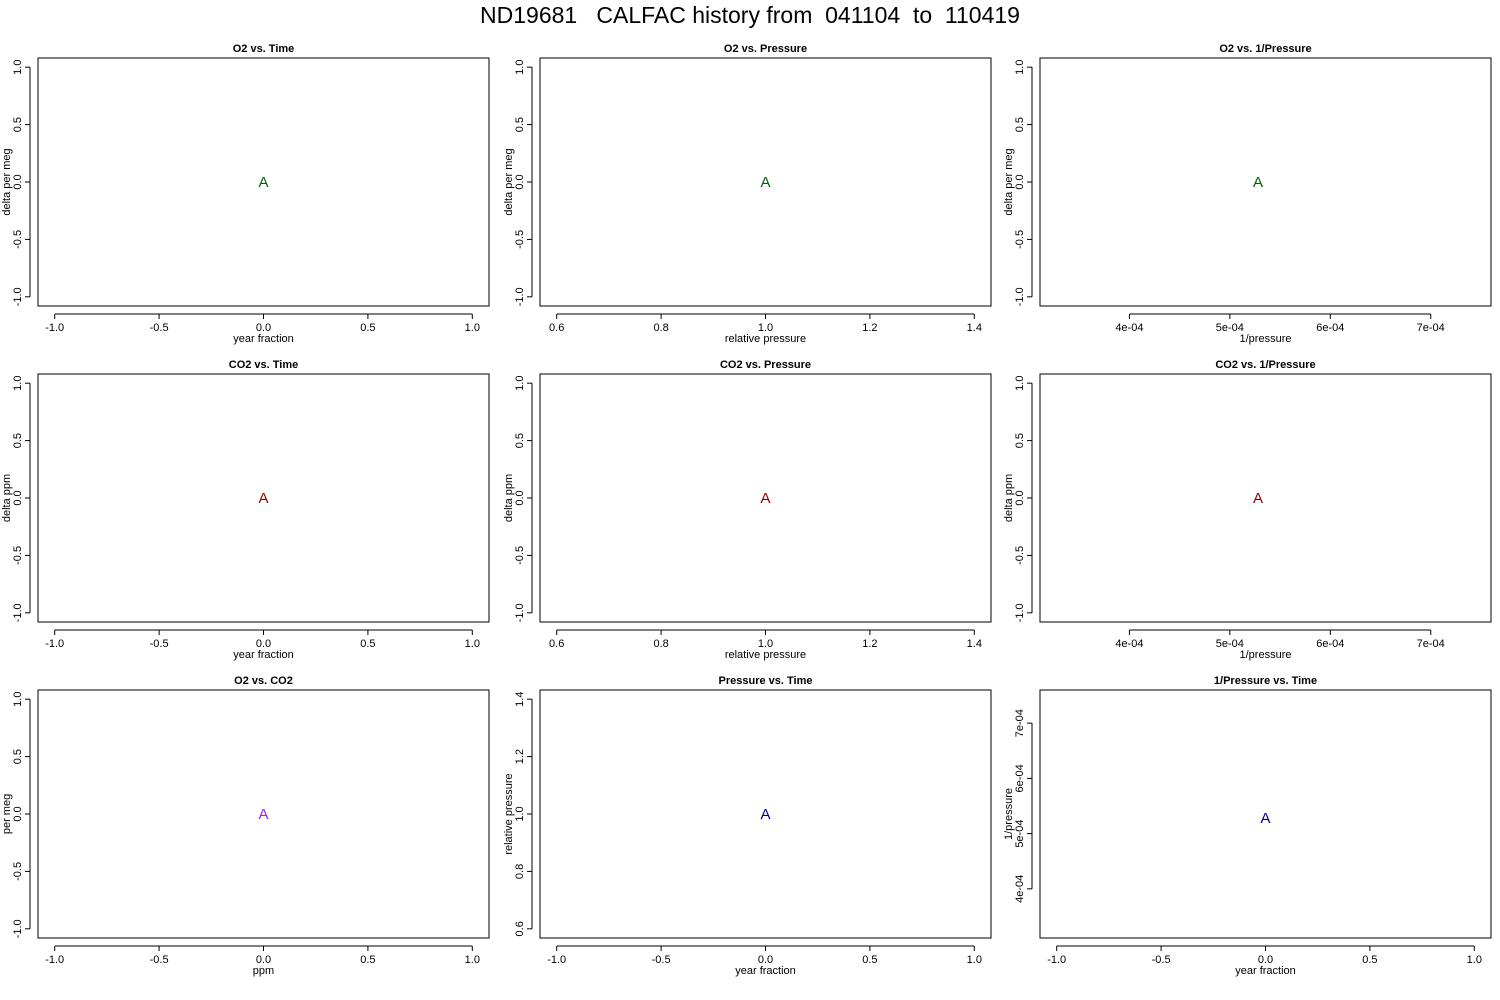  What do you see at coordinates (509, 813) in the screenshot?
I see `y-axis-label: relative pressure` at bounding box center [509, 813].